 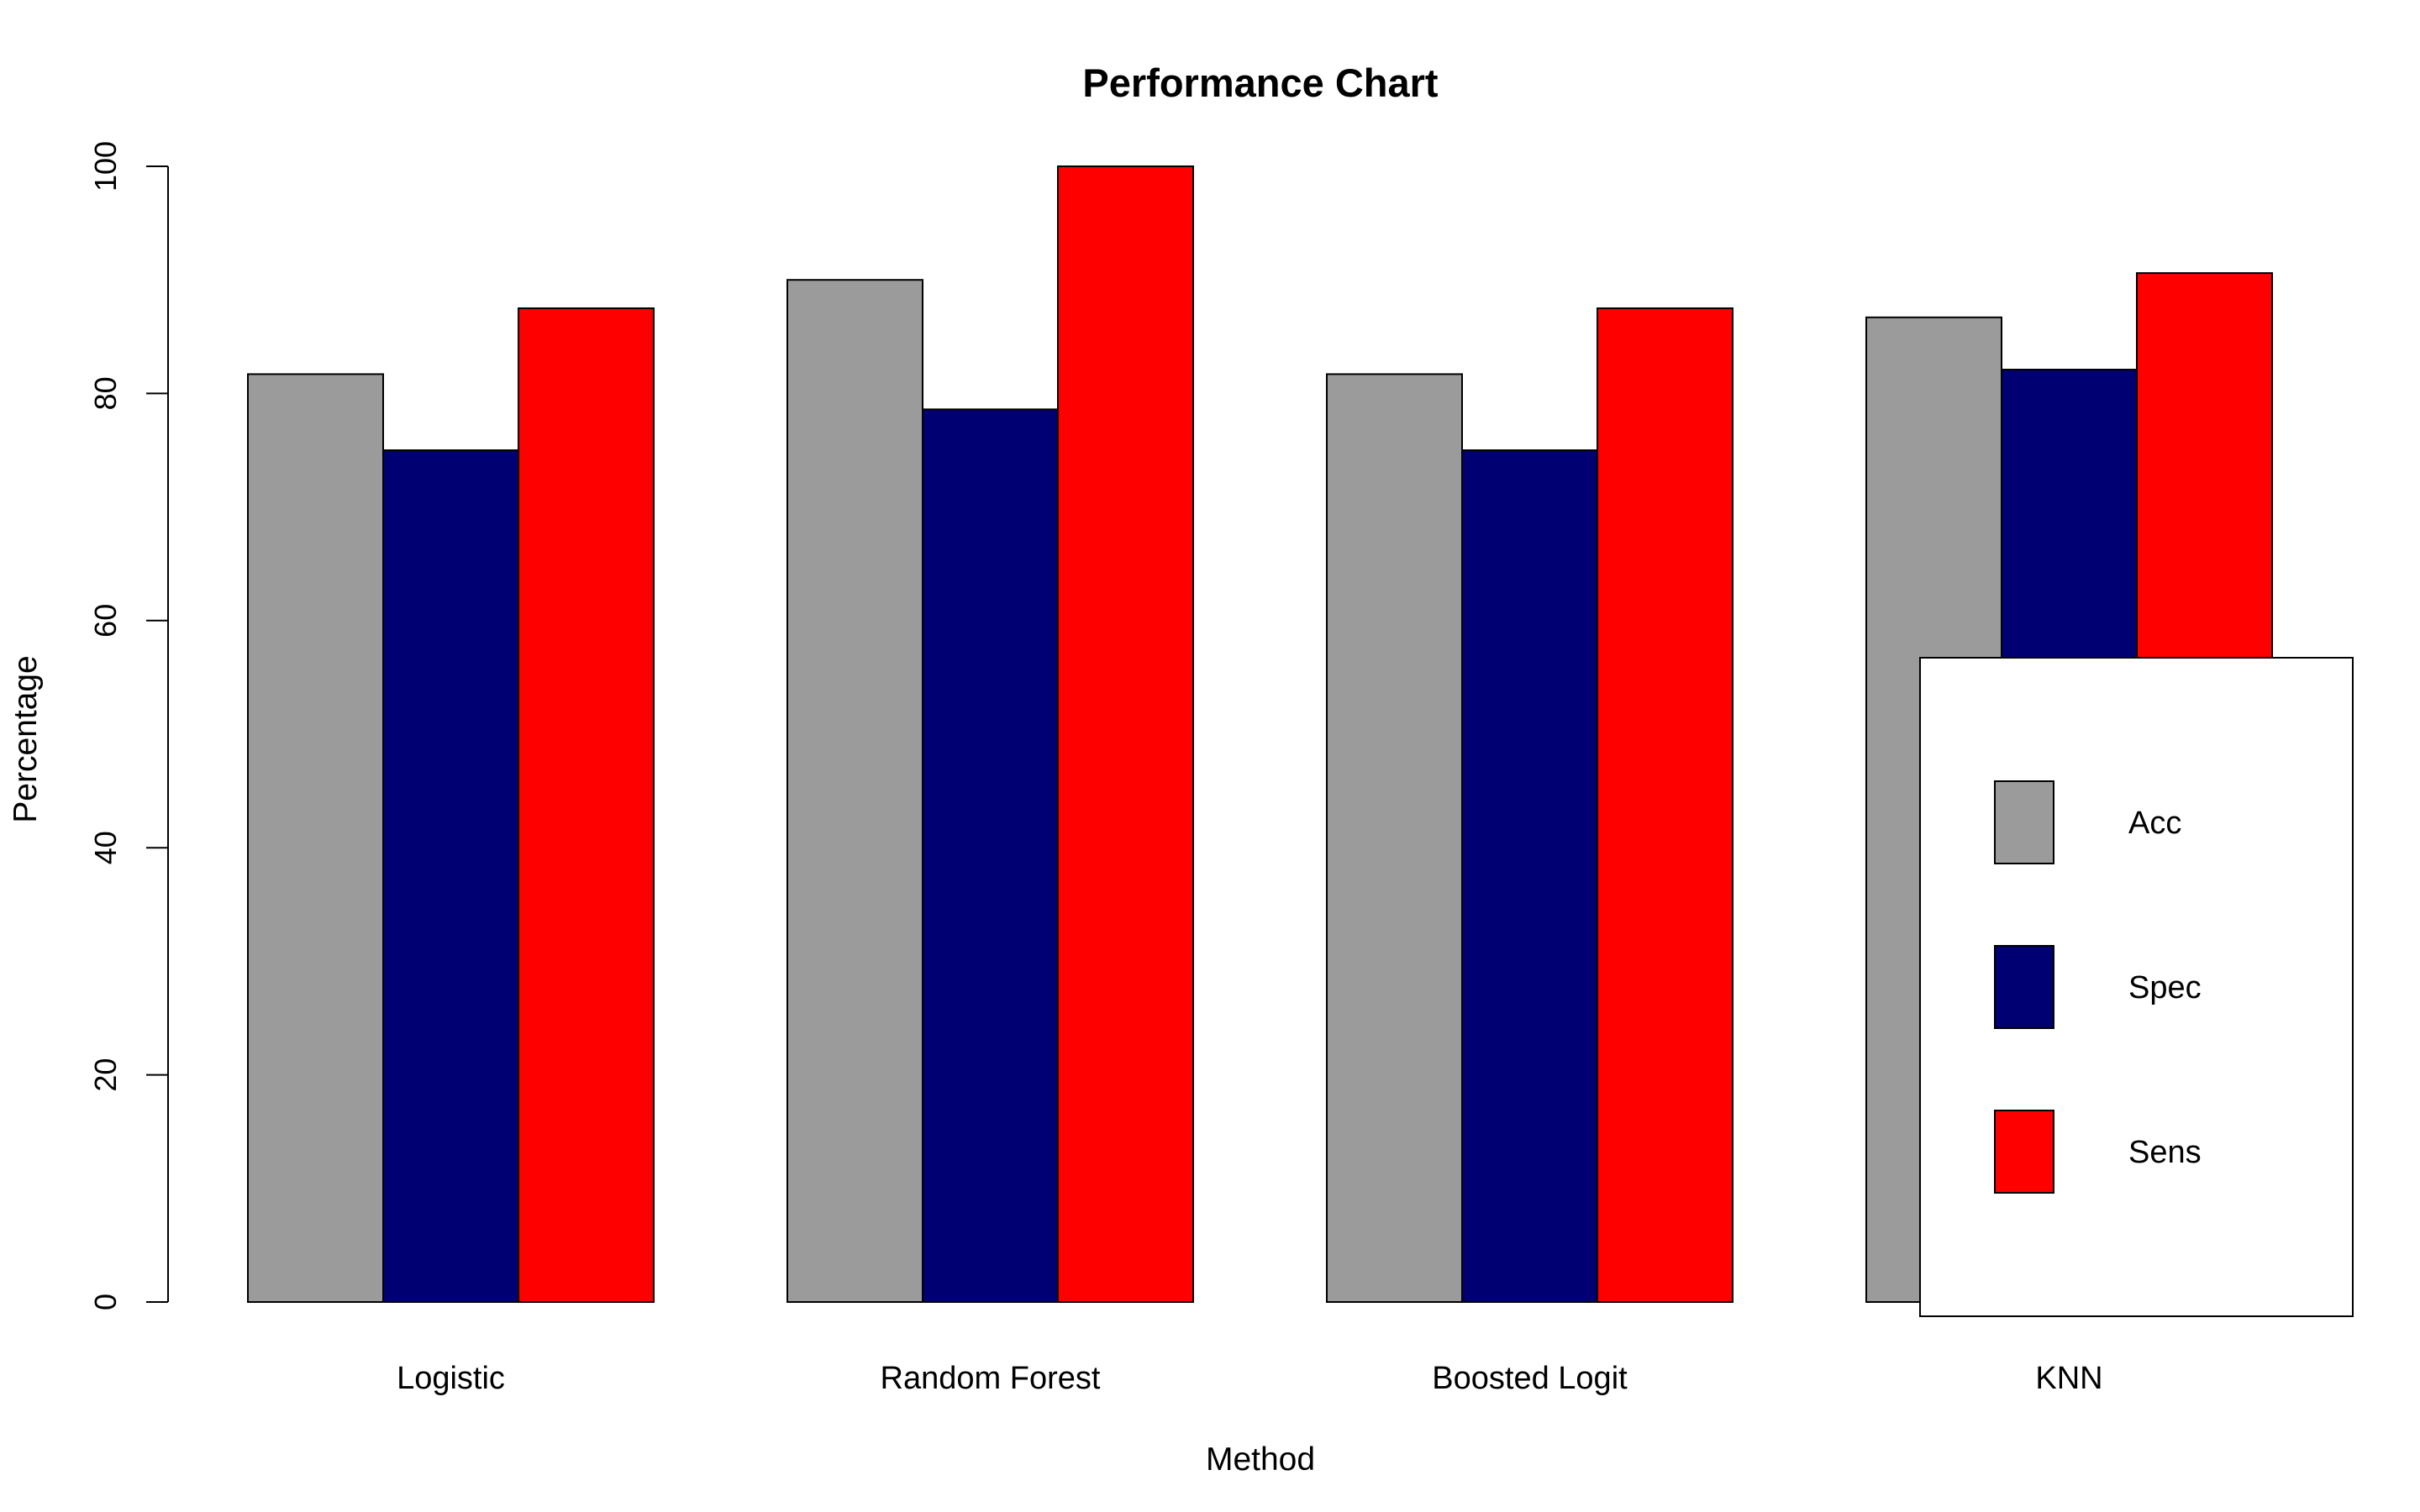 What do you see at coordinates (2024, 822) in the screenshot?
I see `legend-swatch-acc` at bounding box center [2024, 822].